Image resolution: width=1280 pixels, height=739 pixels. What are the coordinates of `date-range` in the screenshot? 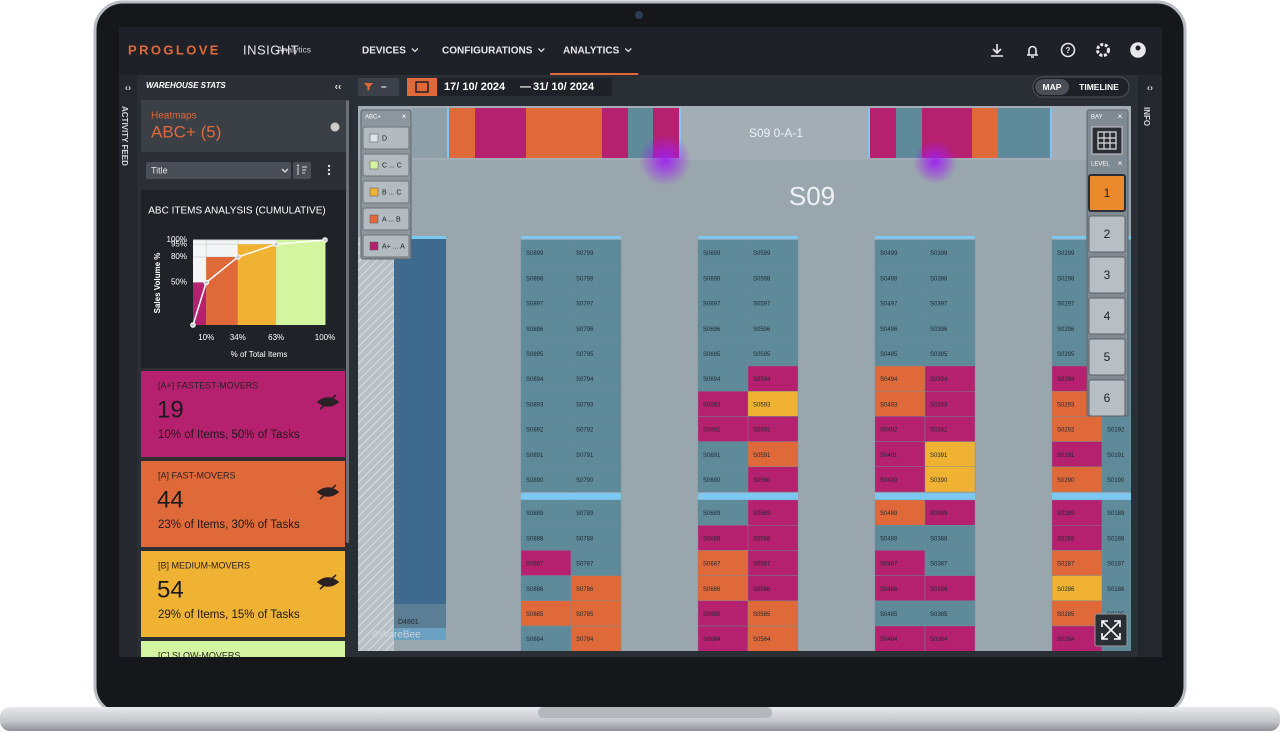 It's located at (525, 87).